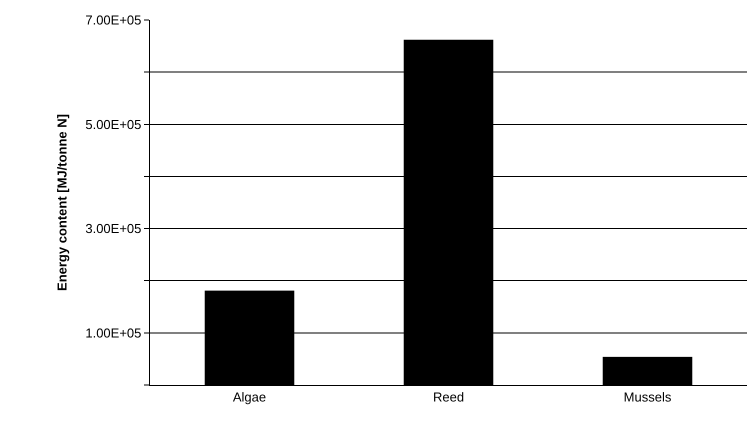  I want to click on y-tick-label: 7.00E+05, so click(113, 20).